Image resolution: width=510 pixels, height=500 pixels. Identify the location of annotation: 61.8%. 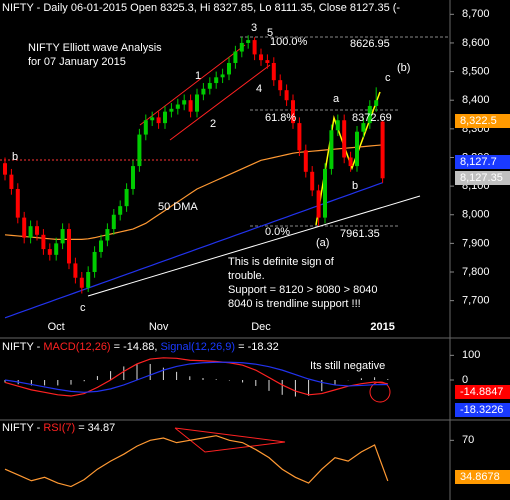
(280, 118).